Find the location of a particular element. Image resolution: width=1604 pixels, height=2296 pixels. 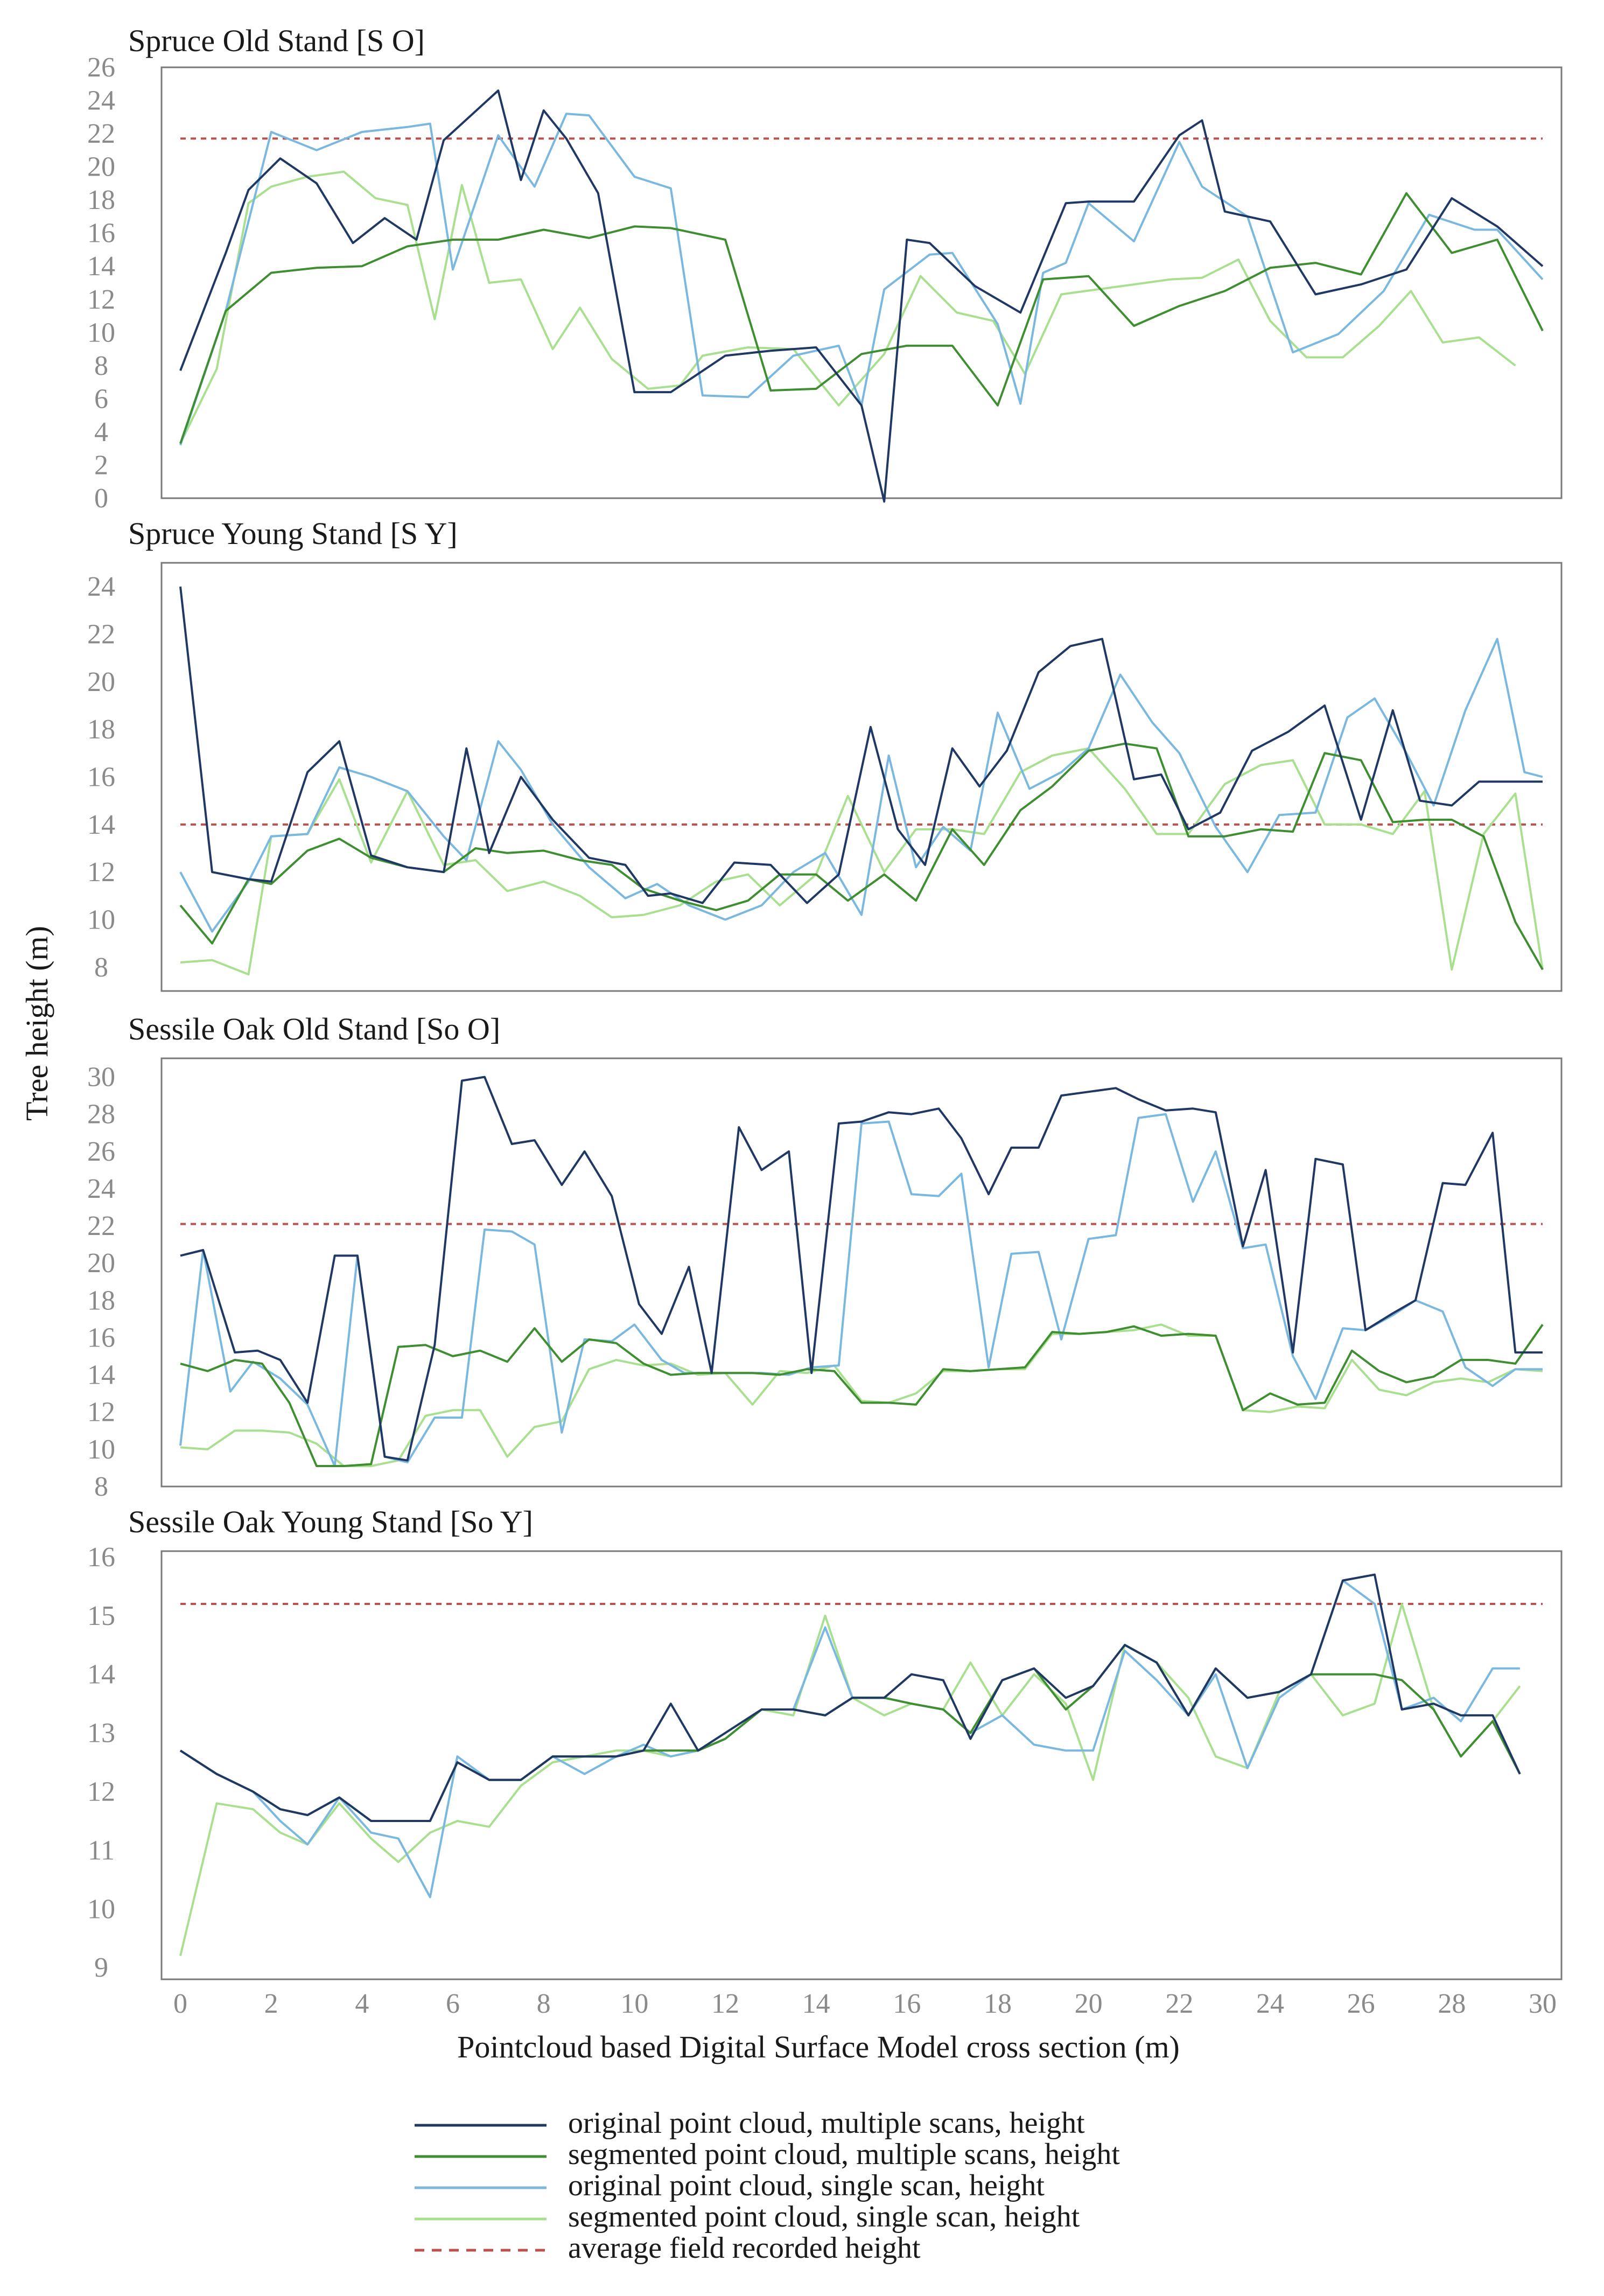

x-axis-ticks: 0 2 4 6 8 10 12 14 16 18 20 22 24 26 28 30 is located at coordinates (865, 2003).